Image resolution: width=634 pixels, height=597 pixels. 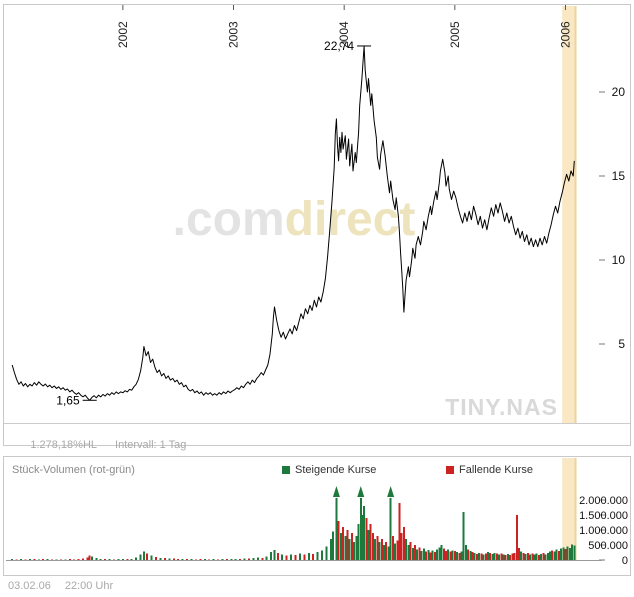 I want to click on ticker-watermark: TINY.NAS, so click(x=501, y=407).